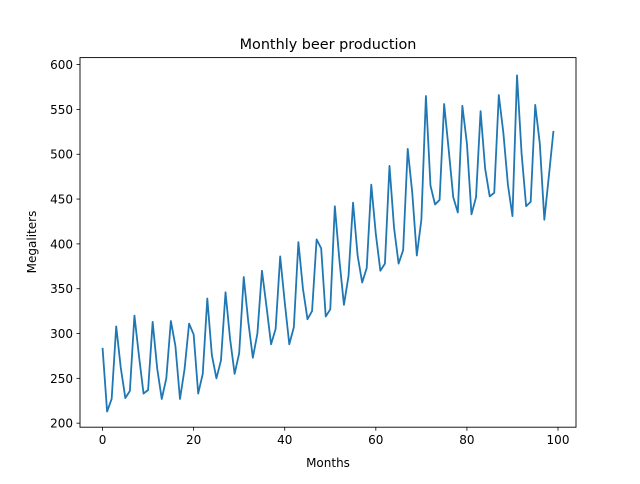 This screenshot has height=484, width=640. Describe the element at coordinates (328, 45) in the screenshot. I see `chart-title: Monthly beer production` at that location.